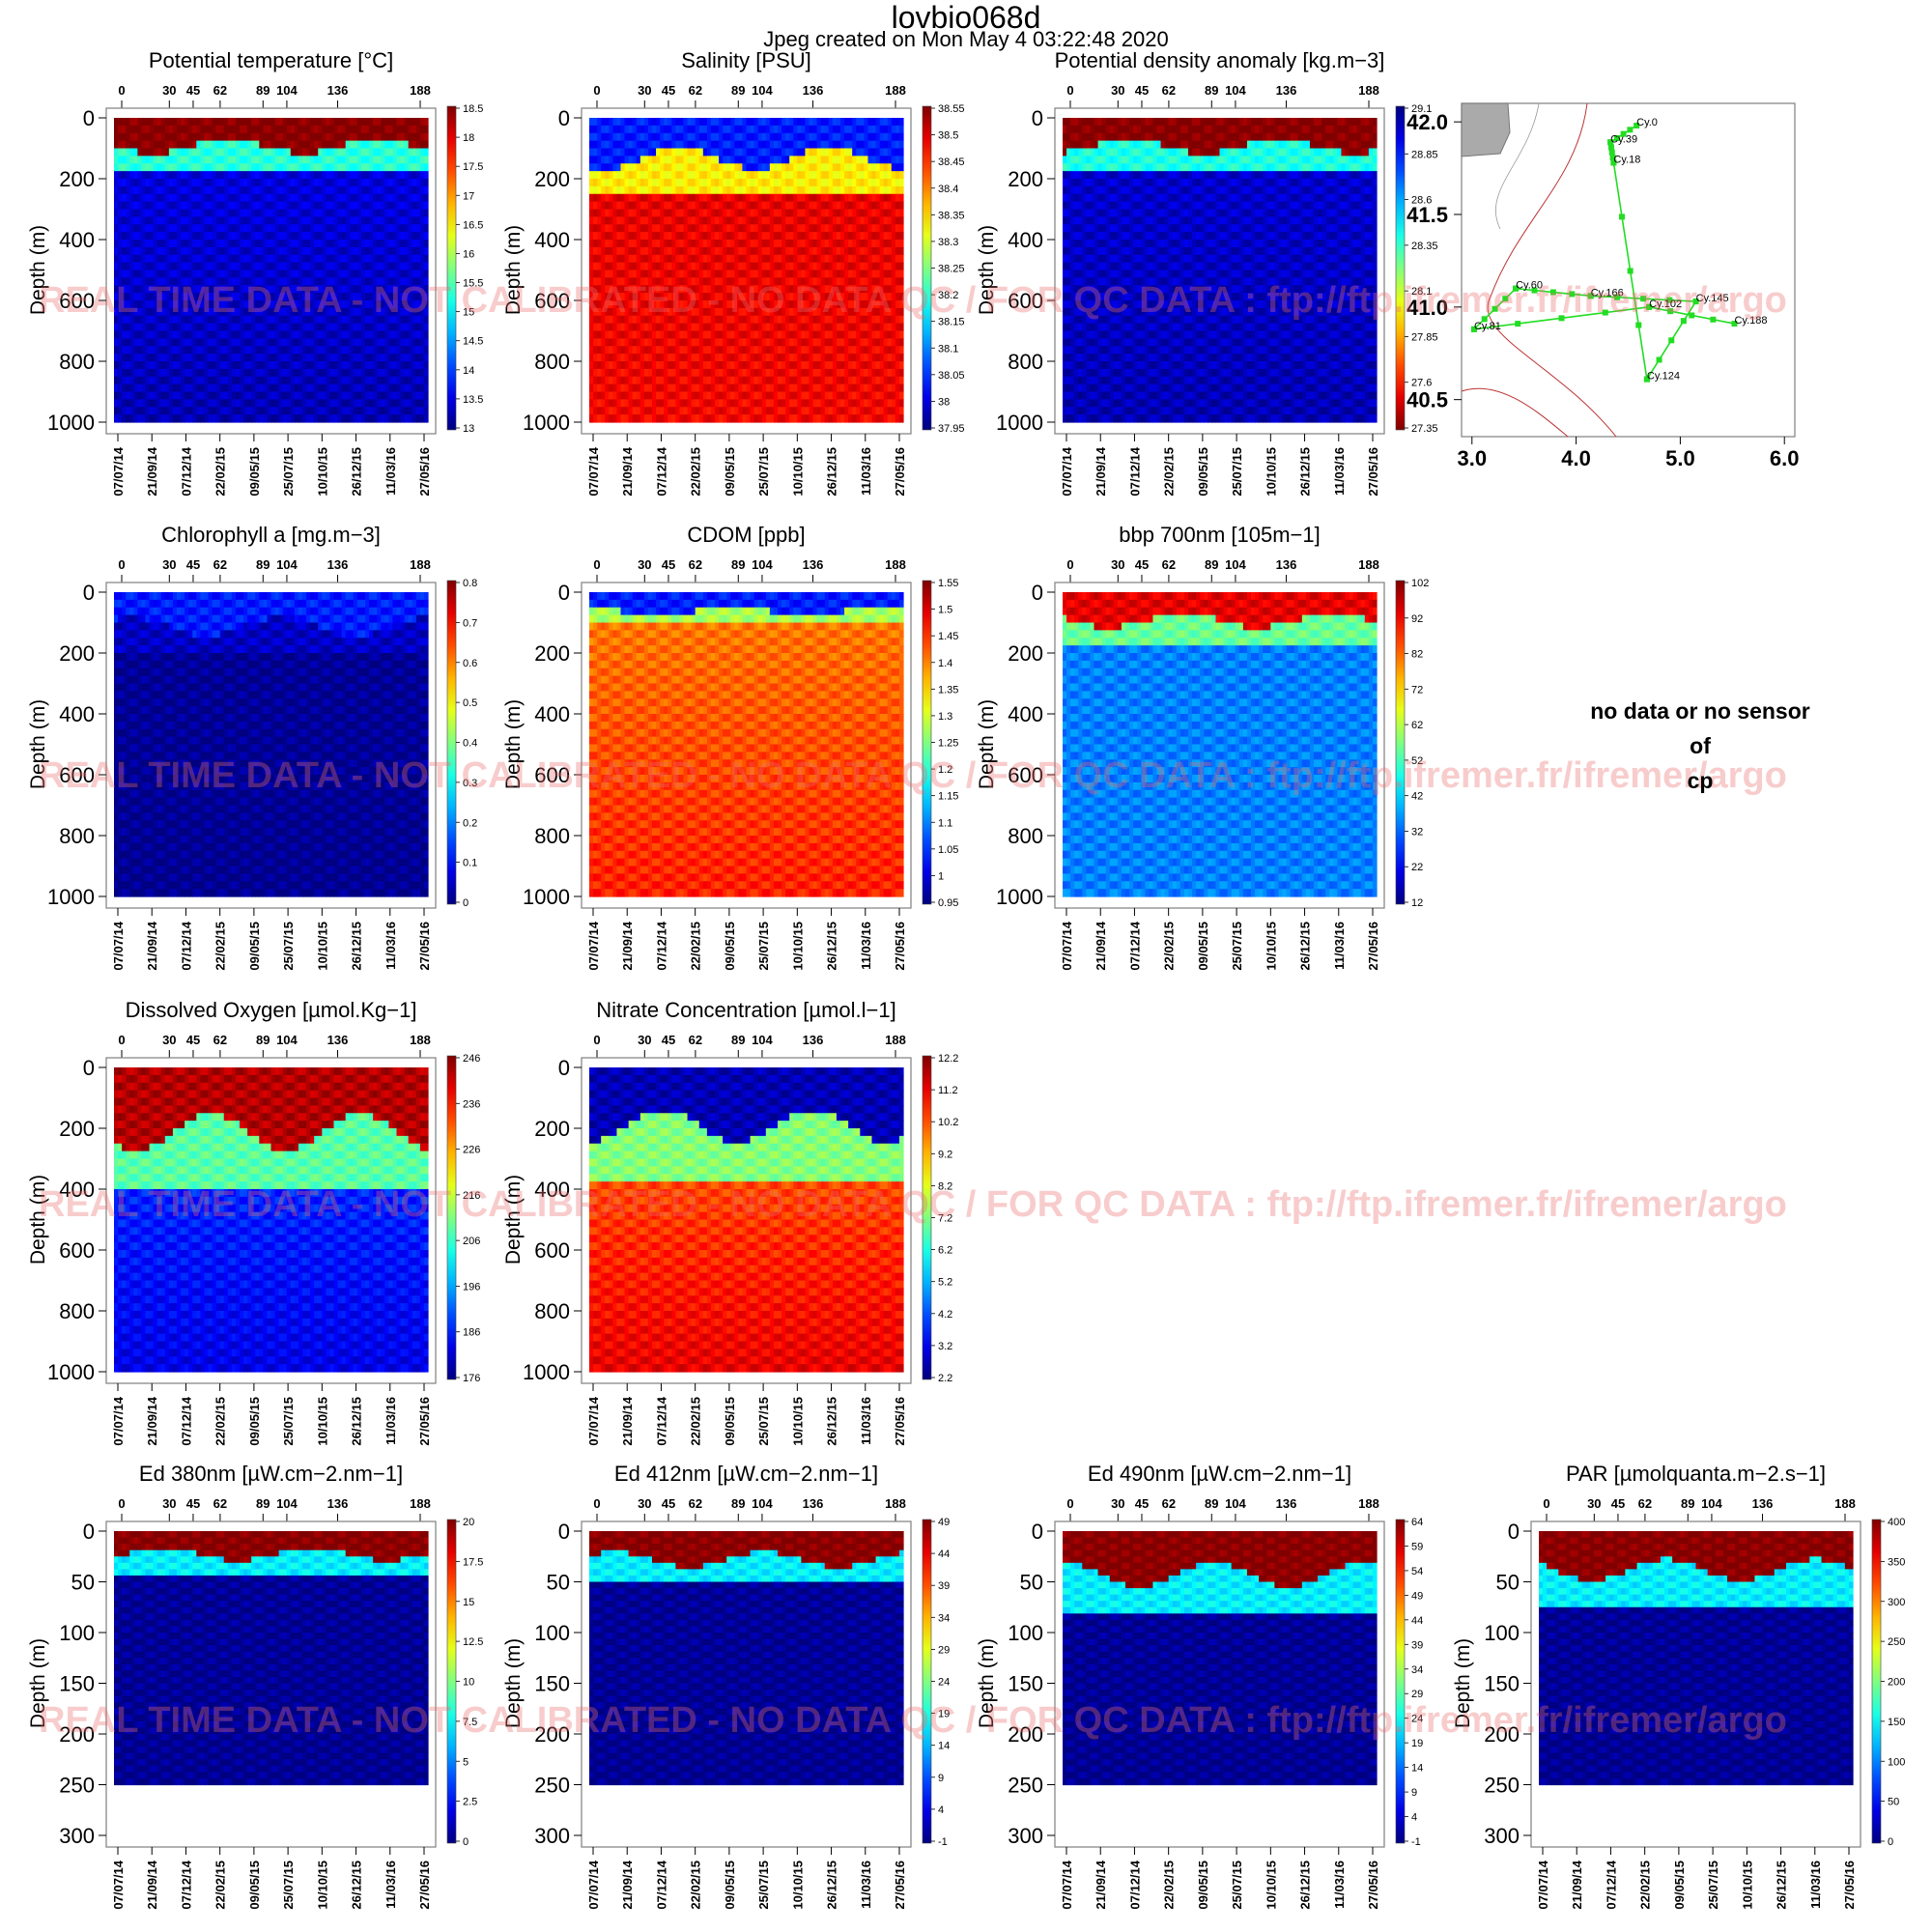  Describe the element at coordinates (746, 271) in the screenshot. I see `panel-frame` at that location.